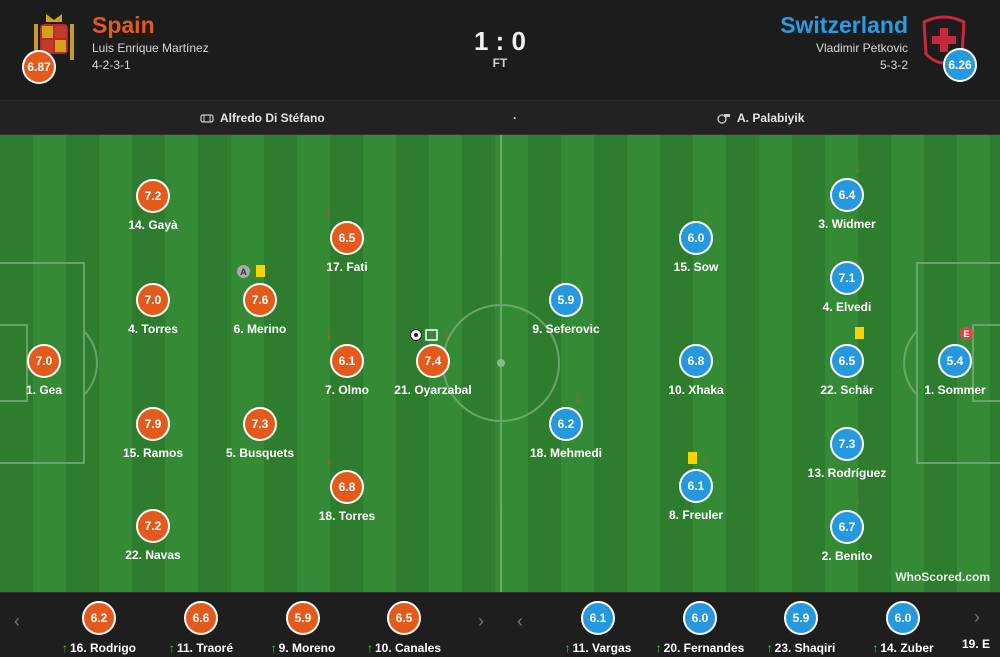  Describe the element at coordinates (408, 648) in the screenshot. I see `player-name: 10. Canales` at that location.